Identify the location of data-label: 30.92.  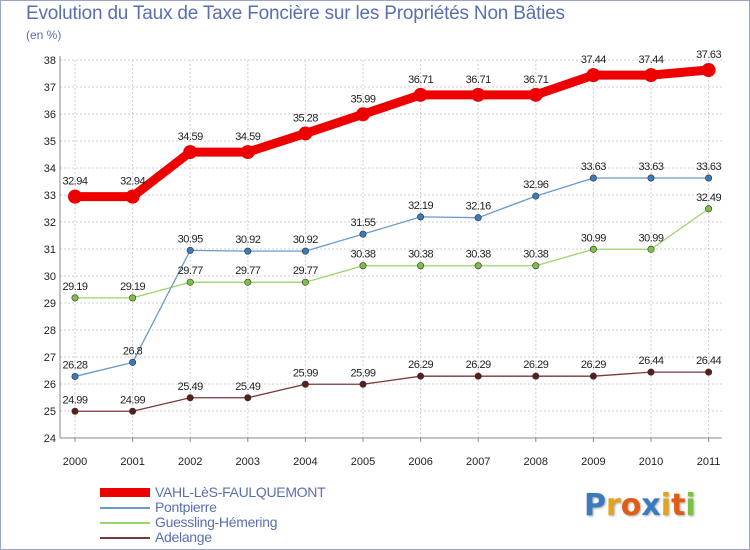
(305, 240).